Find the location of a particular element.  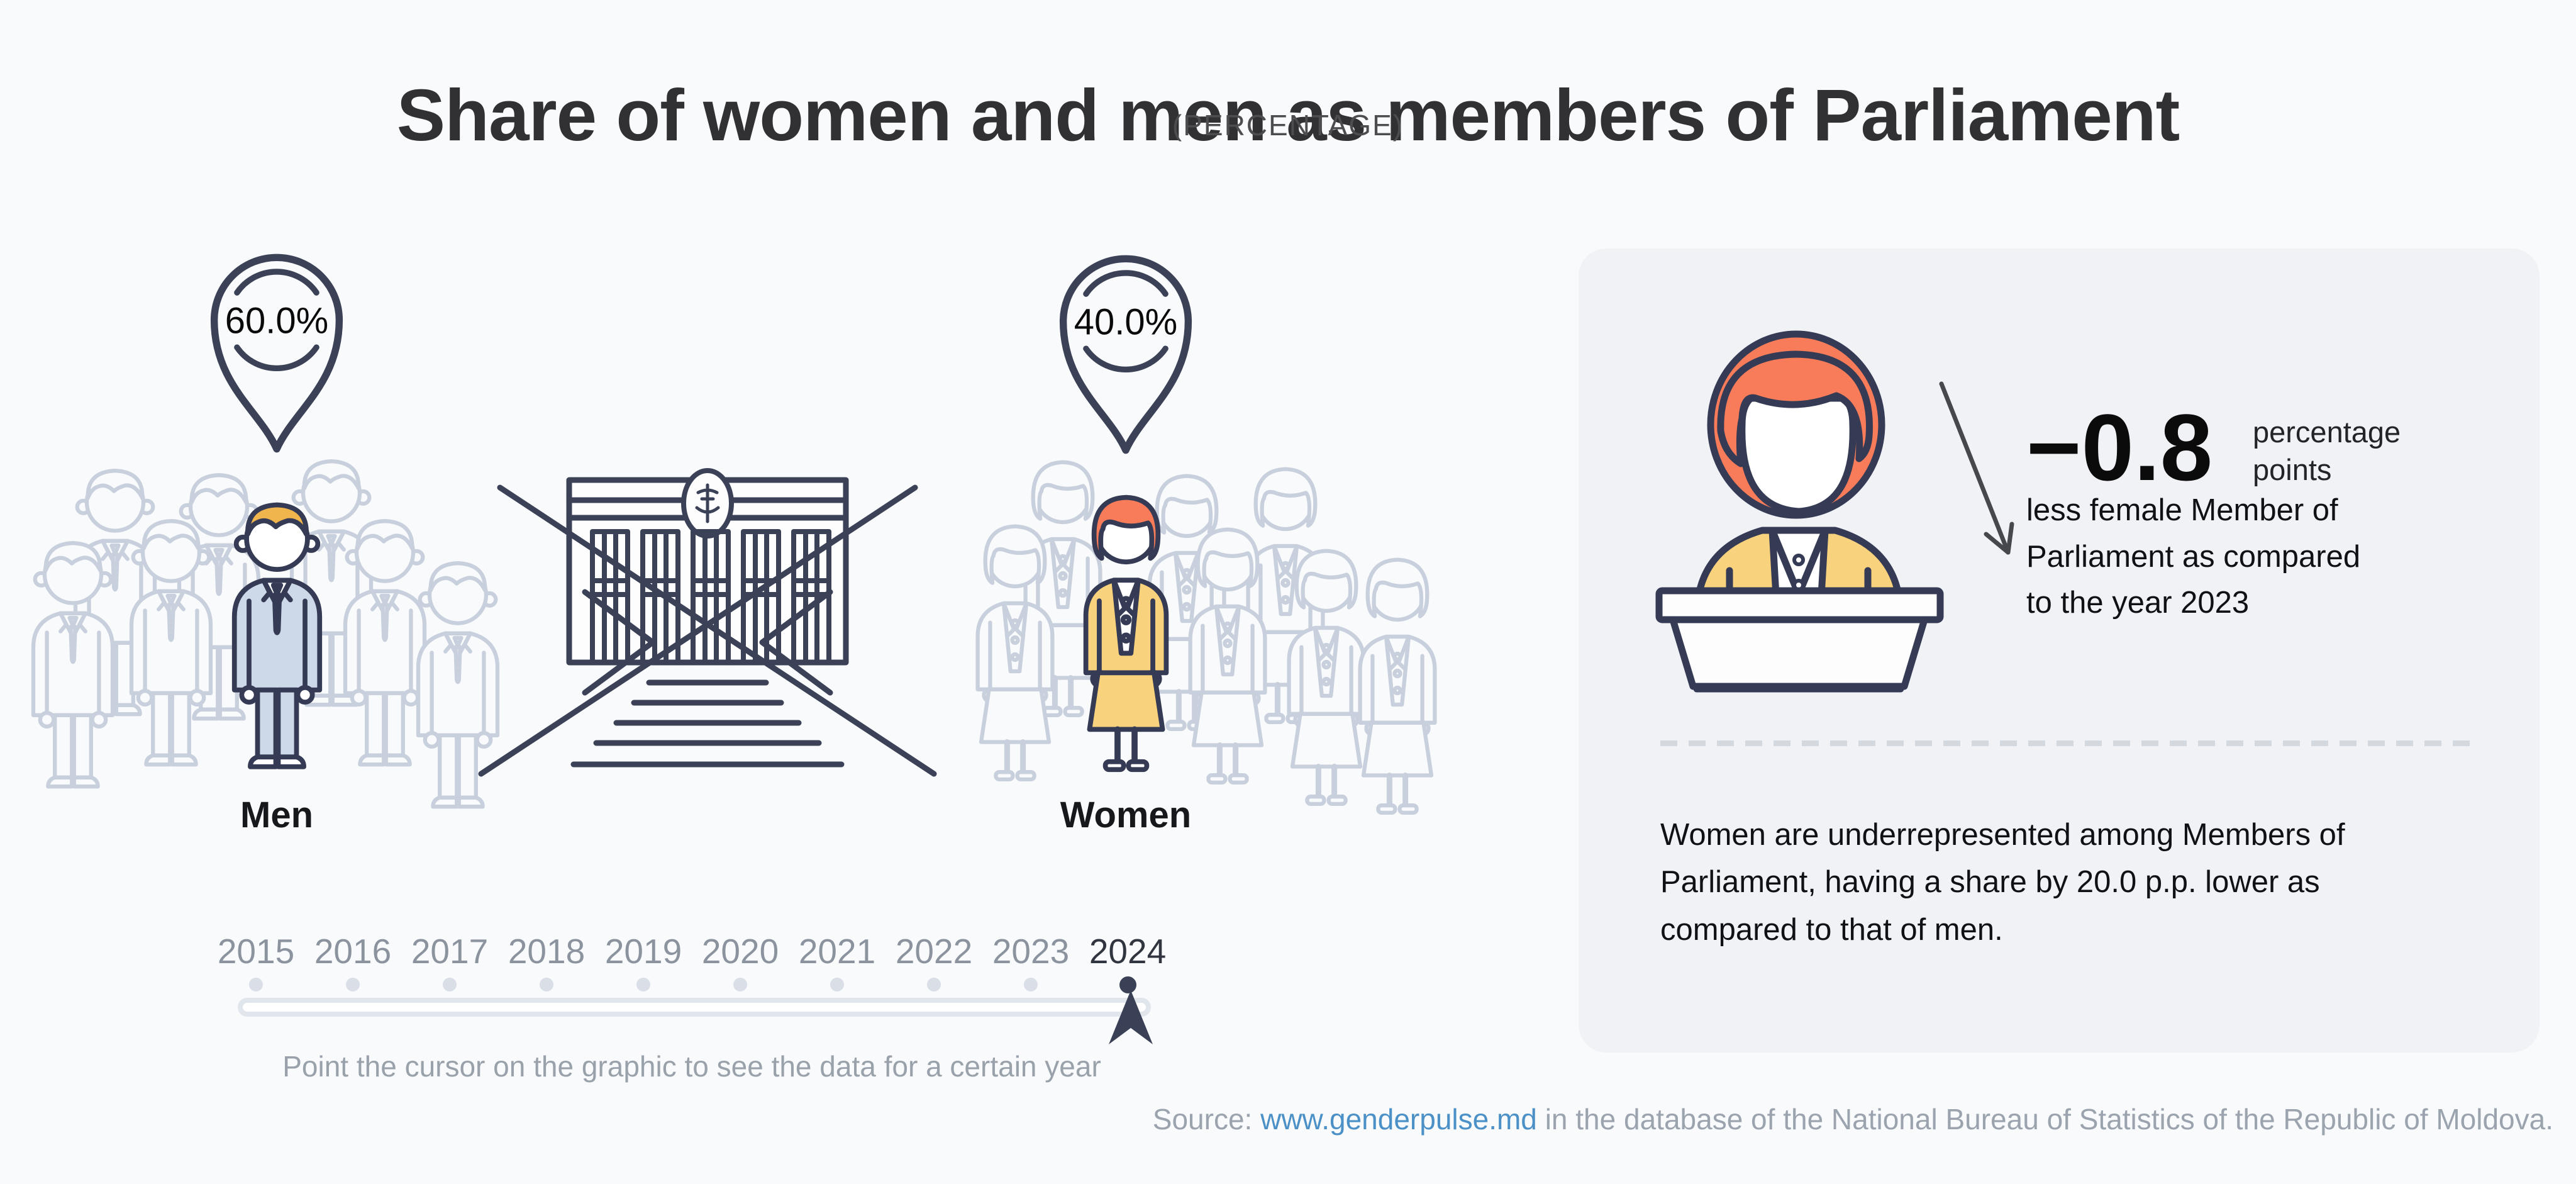

men-share-pin-icon: 60.0% is located at coordinates (276, 353).